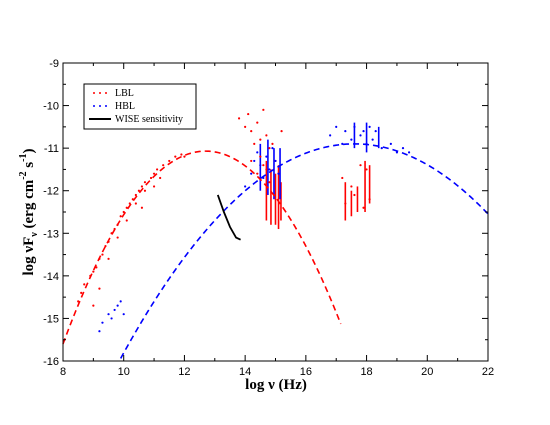 Image resolution: width=550 pixels, height=425 pixels. I want to click on y-axis-title-close: ), so click(29, 150).